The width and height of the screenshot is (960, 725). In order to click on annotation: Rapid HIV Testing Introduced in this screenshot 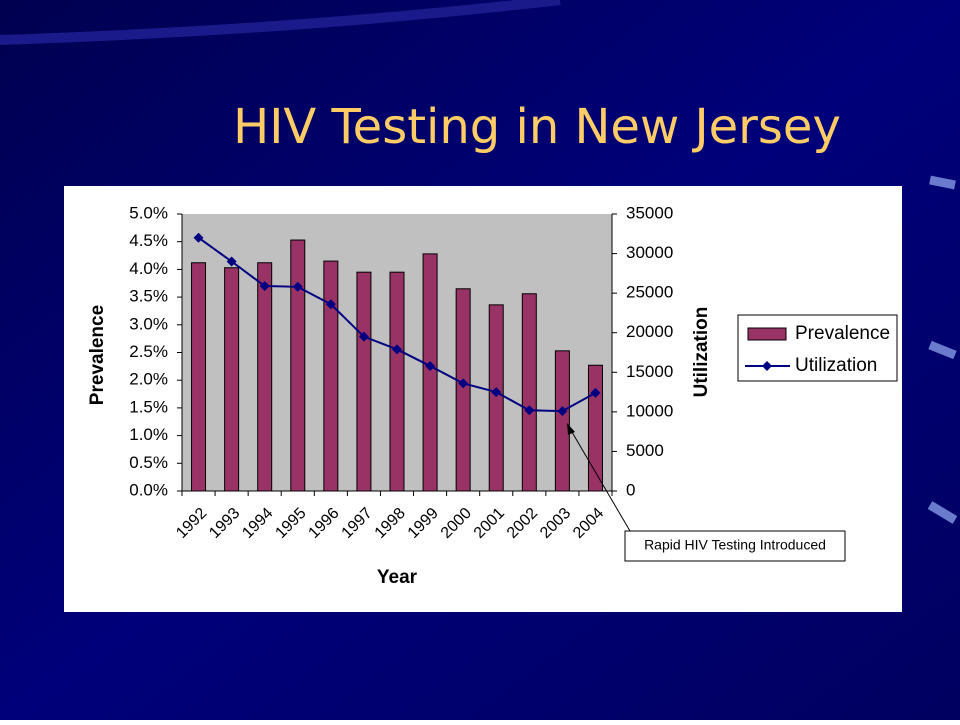, I will do `click(735, 545)`.